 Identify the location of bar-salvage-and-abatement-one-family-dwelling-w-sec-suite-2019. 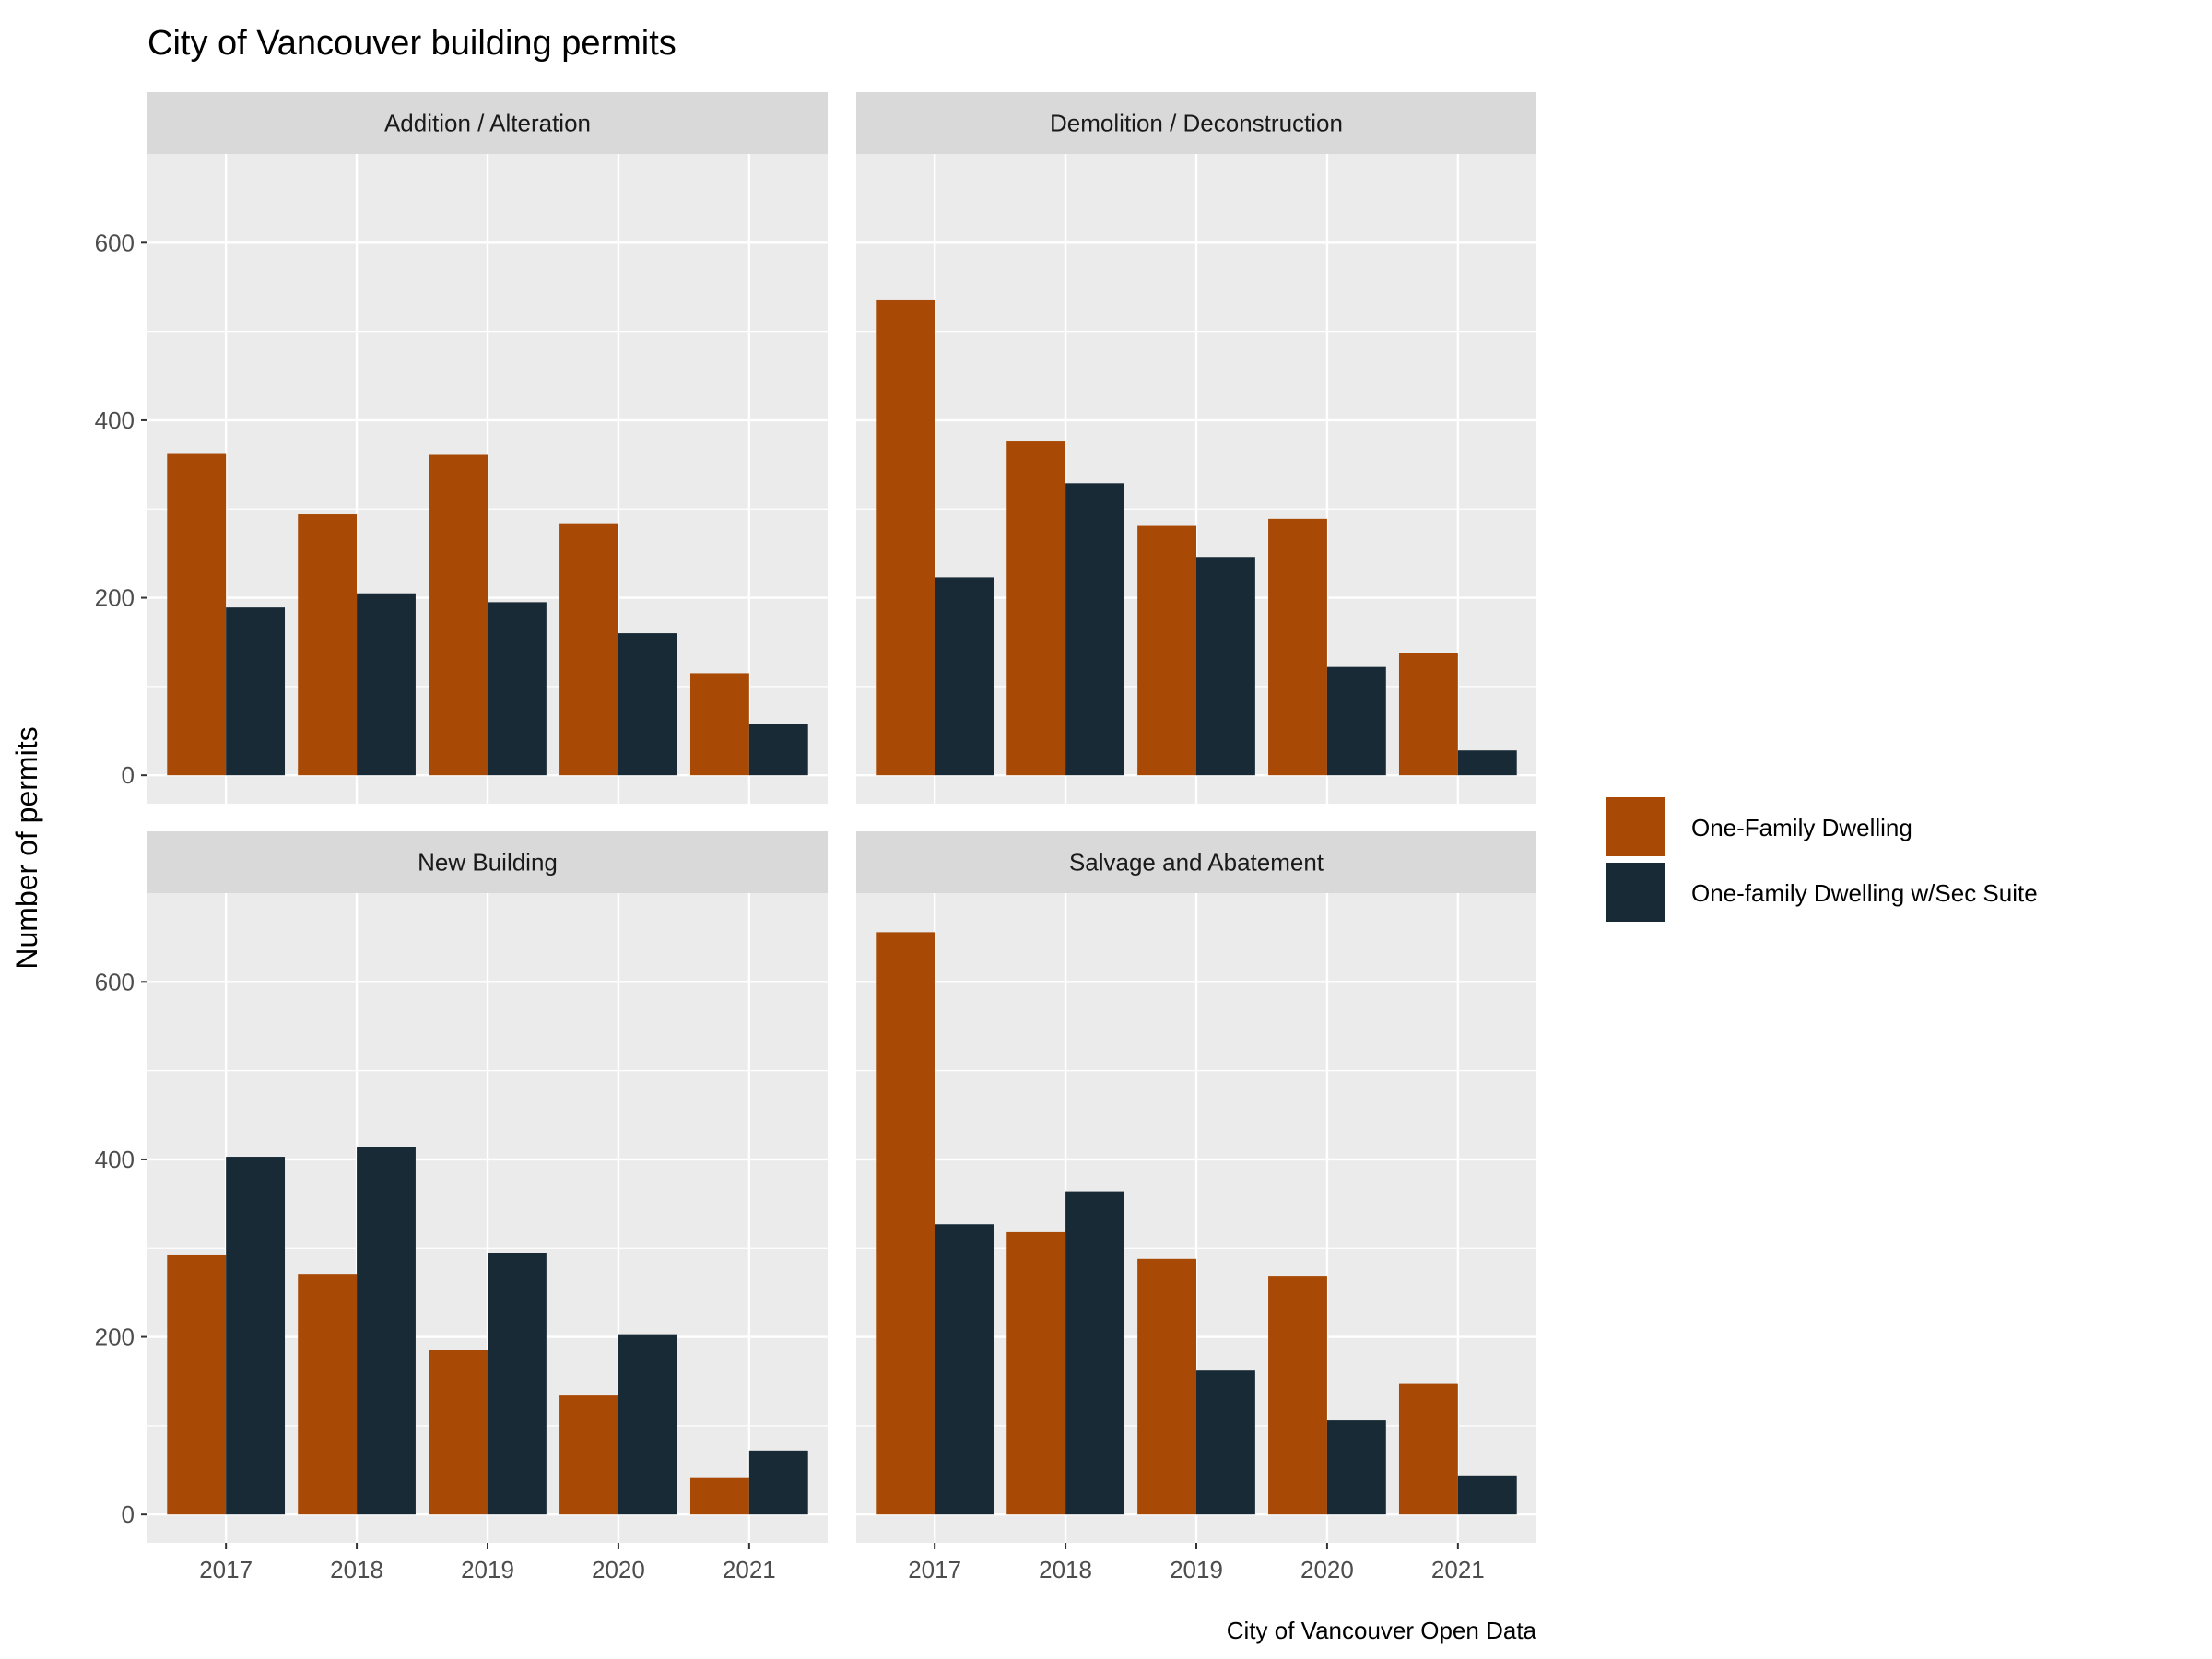
(1225, 1442).